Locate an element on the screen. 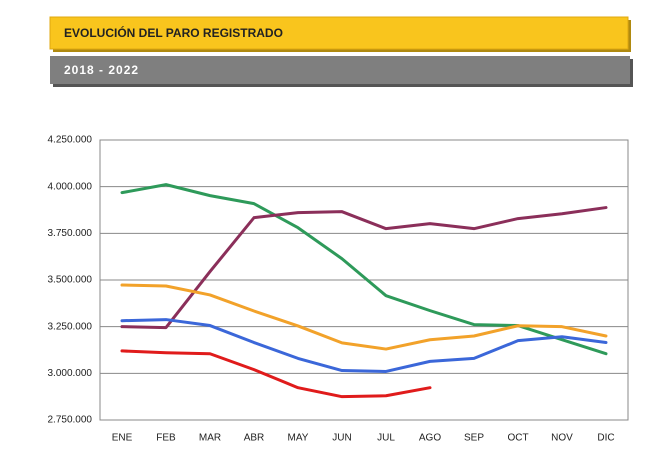 This screenshot has width=661, height=467. x-tick-label: OCT is located at coordinates (517, 438).